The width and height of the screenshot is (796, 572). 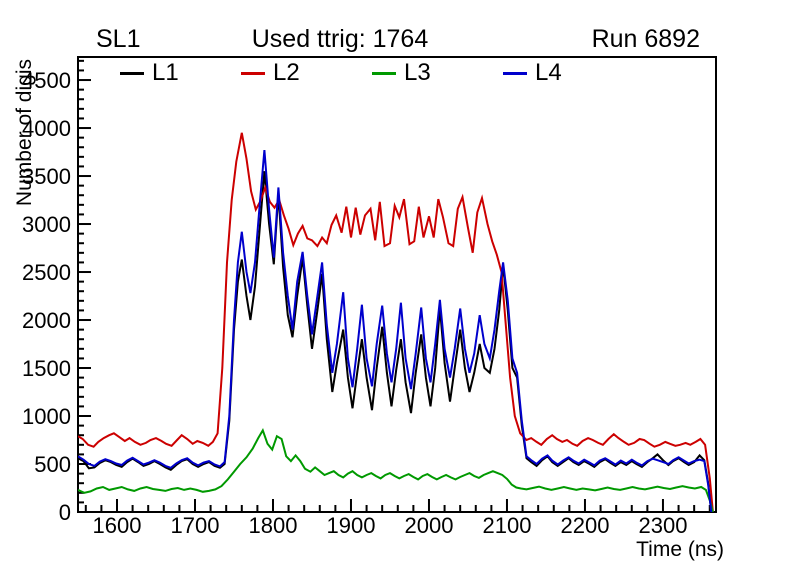 I want to click on x-axis-tick-label: 2300, so click(x=662, y=525).